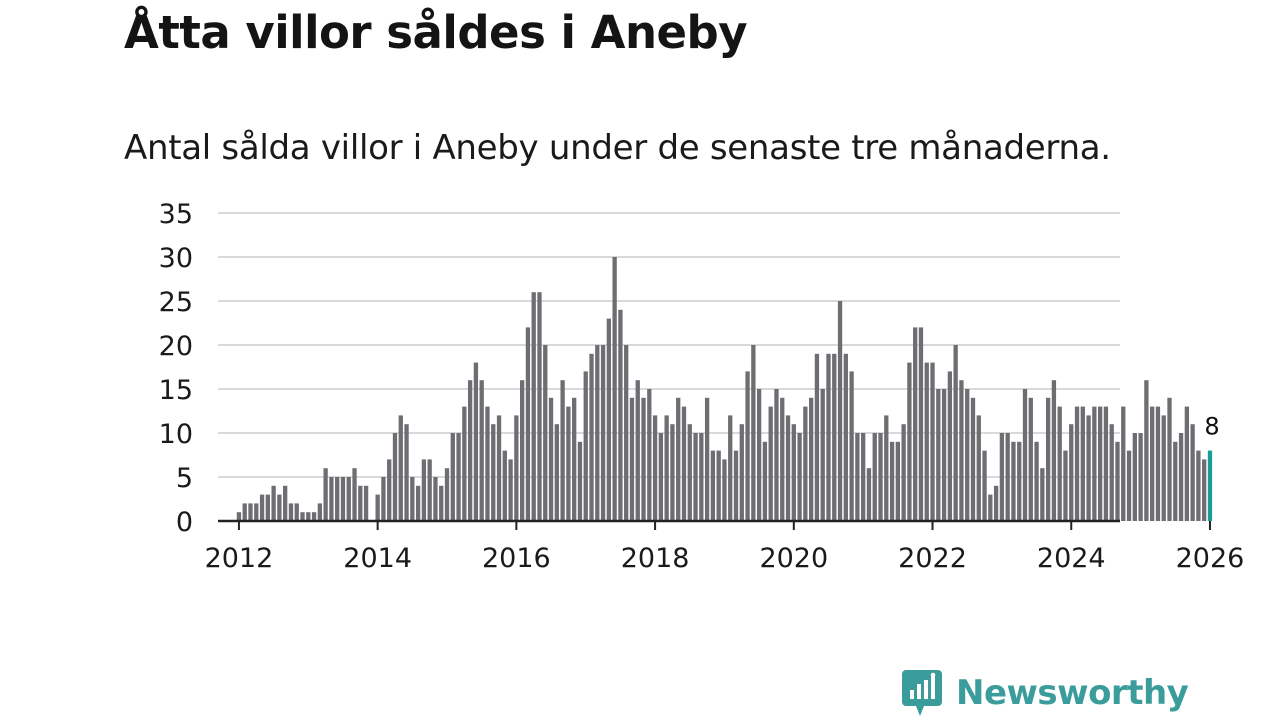 This screenshot has height=720, width=1280. Describe the element at coordinates (176, 258) in the screenshot. I see `y-tick-label: 30` at that location.